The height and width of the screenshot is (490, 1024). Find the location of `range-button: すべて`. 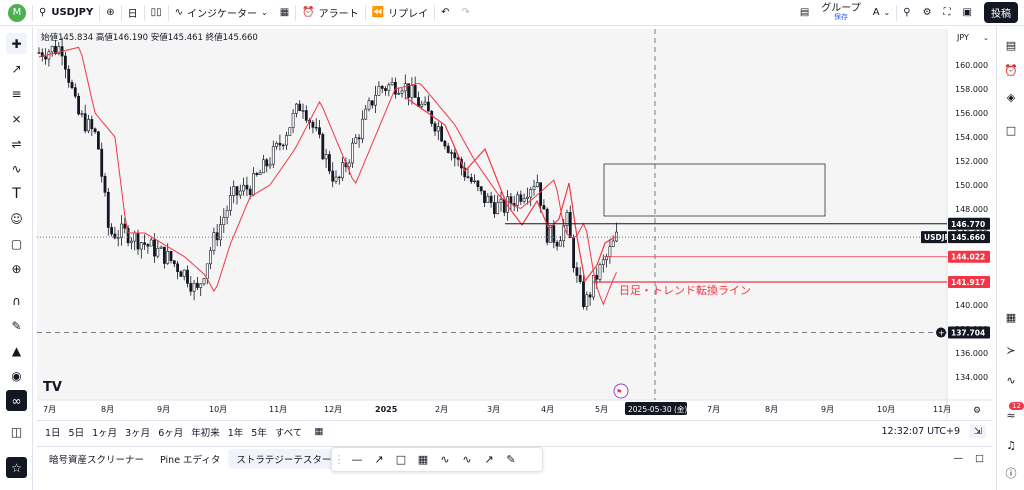

range-button: すべて is located at coordinates (288, 433).